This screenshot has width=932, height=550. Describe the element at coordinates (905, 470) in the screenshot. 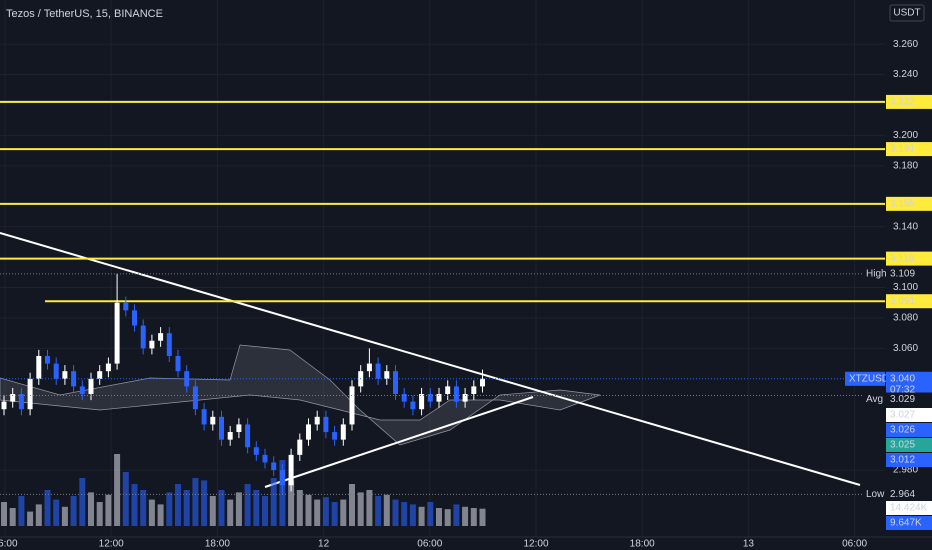

I see `y-tick-label: 2.980` at that location.